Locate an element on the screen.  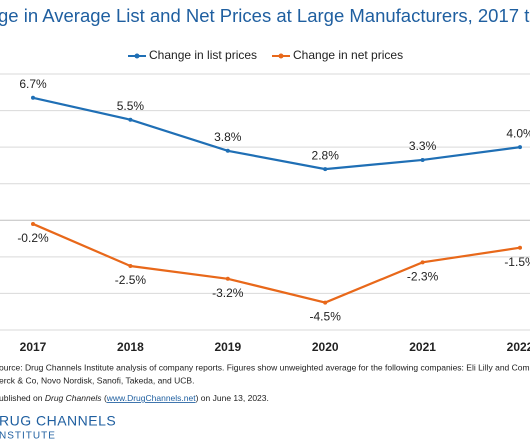
published-text: ublished on is located at coordinates (21, 398).